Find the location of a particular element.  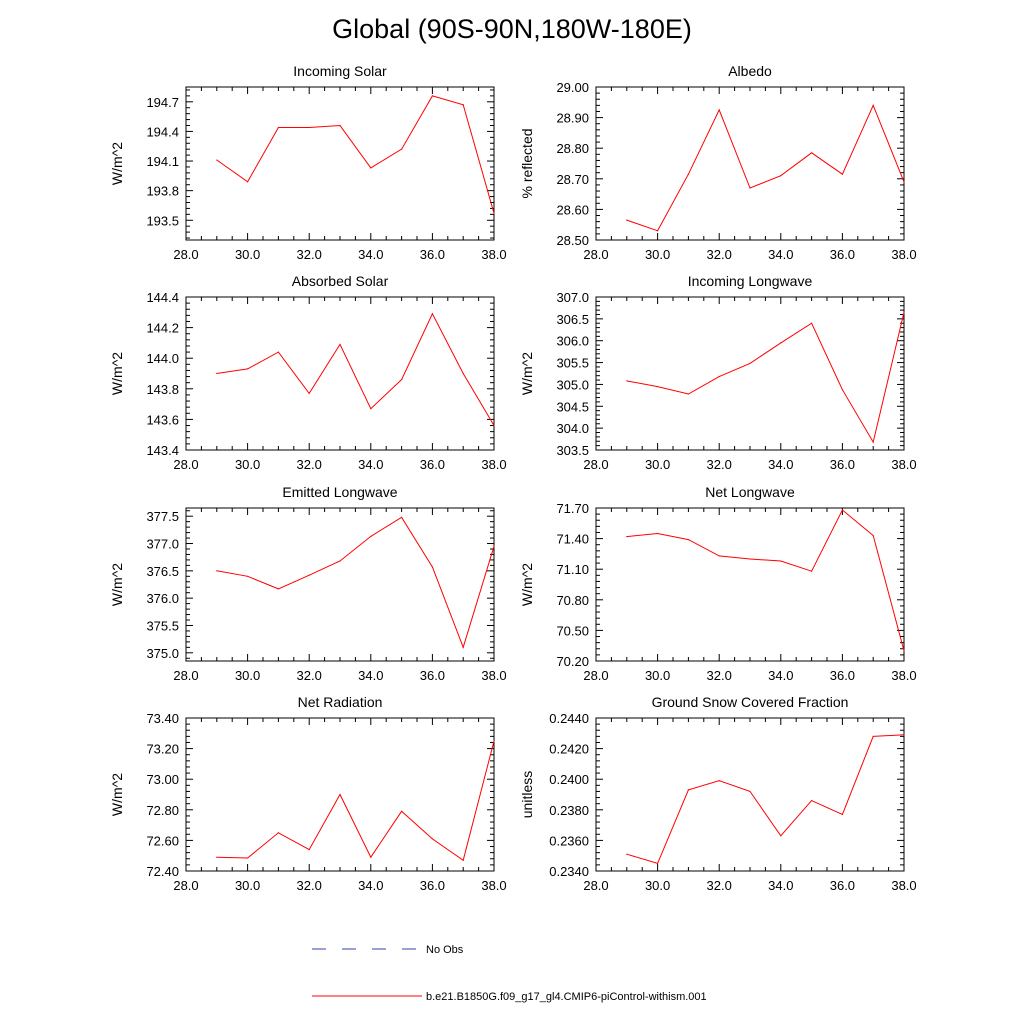

y-tick-label: 377.5 is located at coordinates (162, 516).